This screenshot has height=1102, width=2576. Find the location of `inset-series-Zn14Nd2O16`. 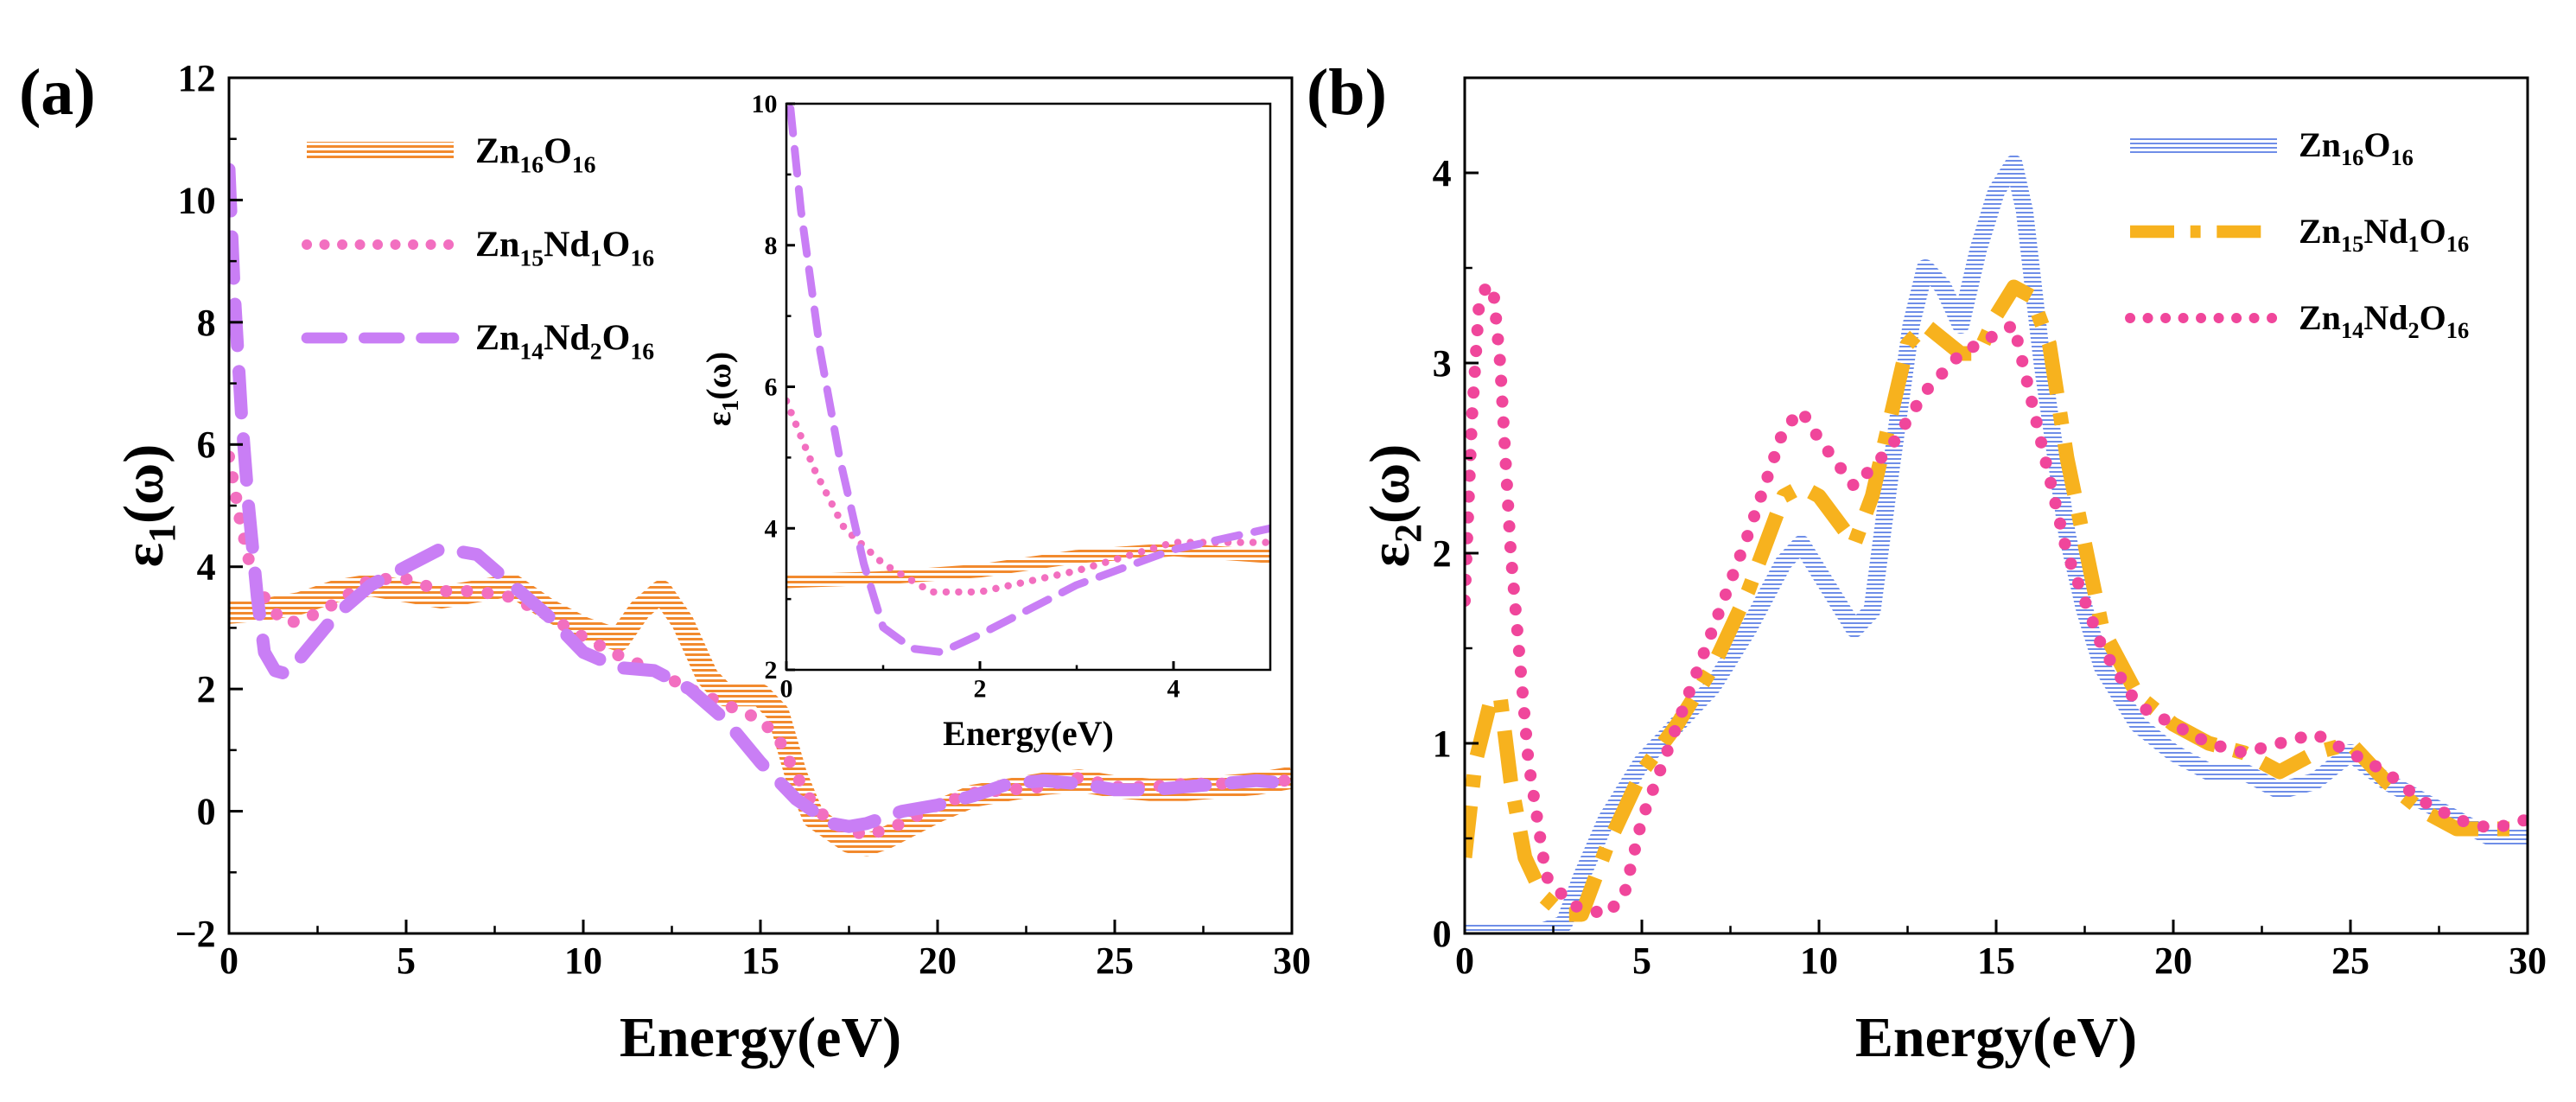

inset-series-Zn14Nd2O16 is located at coordinates (1028, 380).